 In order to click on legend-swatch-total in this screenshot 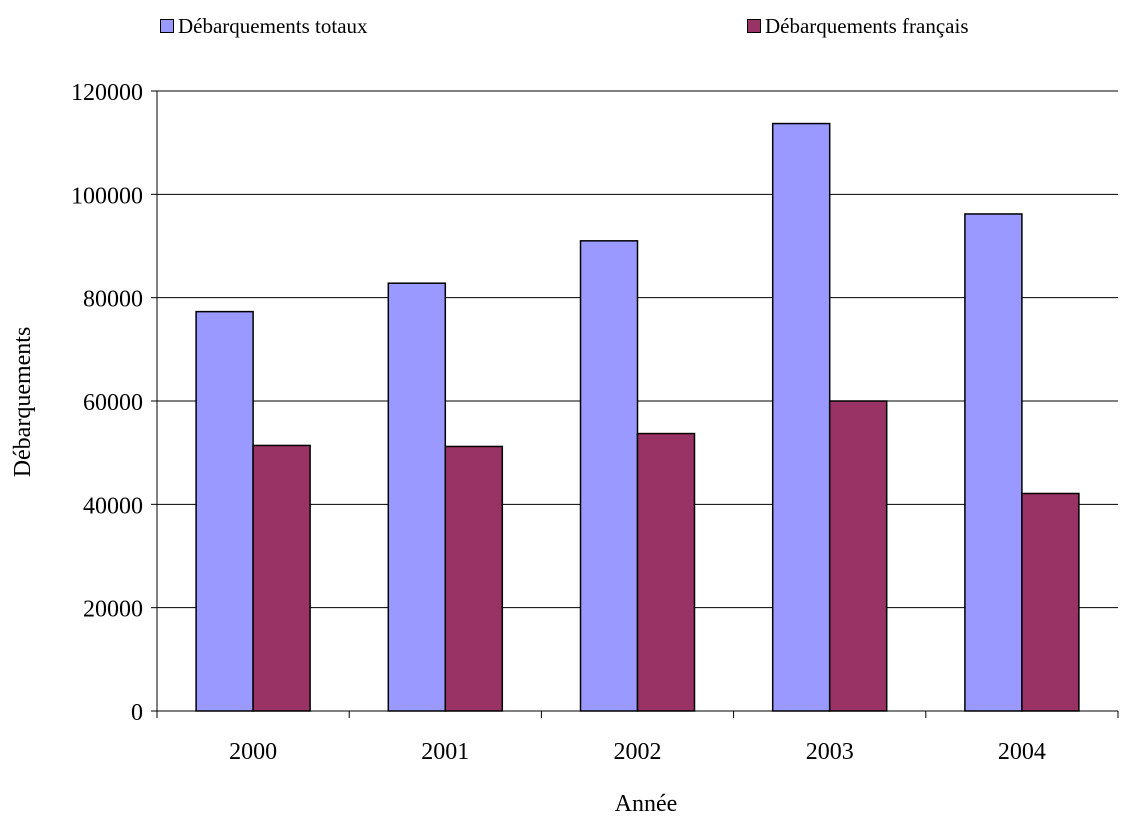, I will do `click(167, 26)`.